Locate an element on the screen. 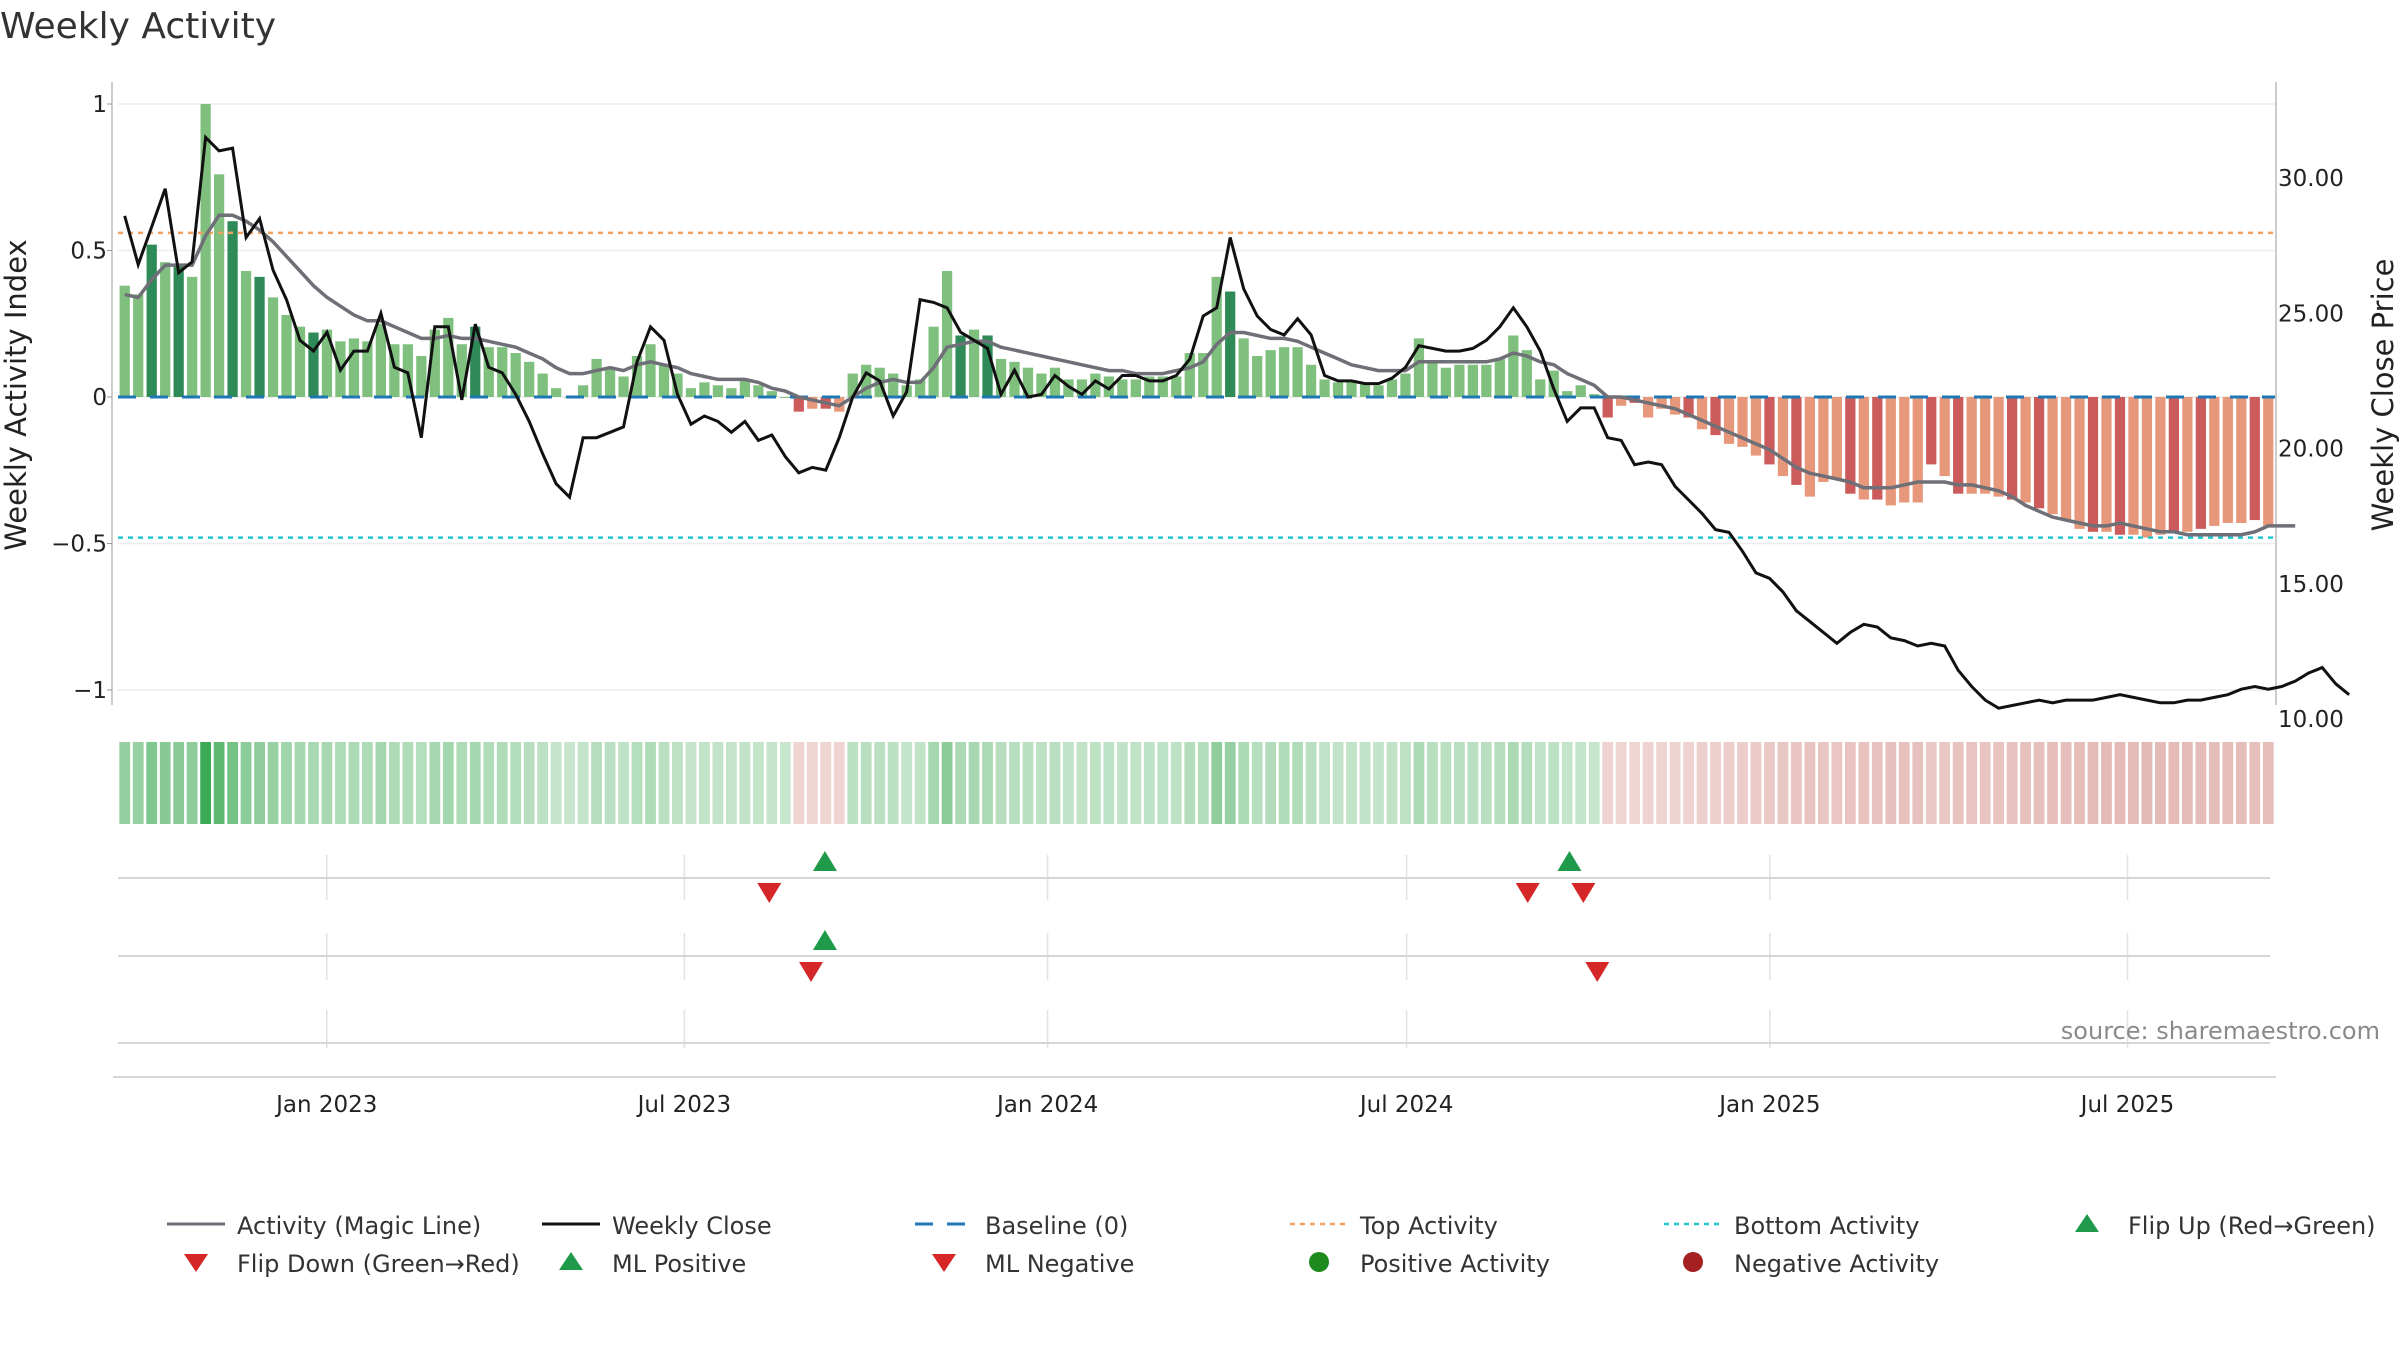 Image resolution: width=2400 pixels, height=1350 pixels. legend-label: Weekly Close is located at coordinates (692, 1226).